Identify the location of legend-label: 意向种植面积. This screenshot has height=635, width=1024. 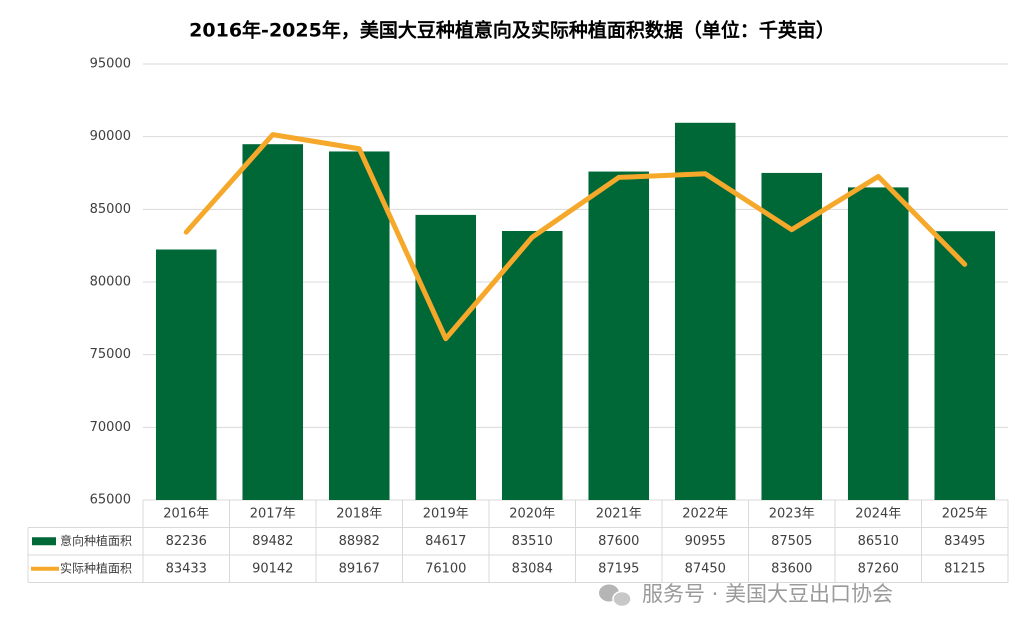
(96, 540).